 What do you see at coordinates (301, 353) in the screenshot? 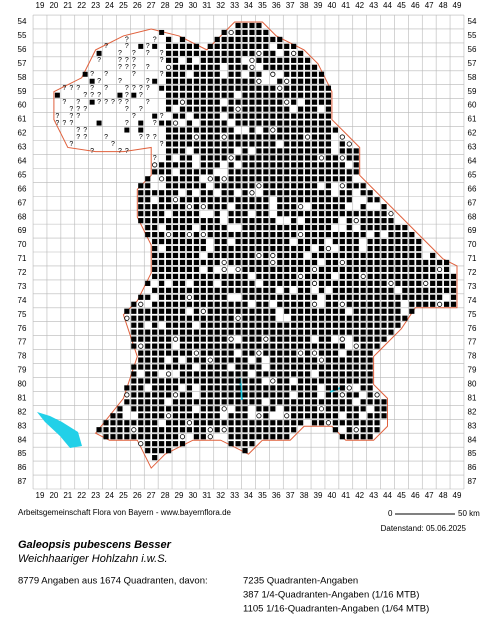
I see `marker-old` at bounding box center [301, 353].